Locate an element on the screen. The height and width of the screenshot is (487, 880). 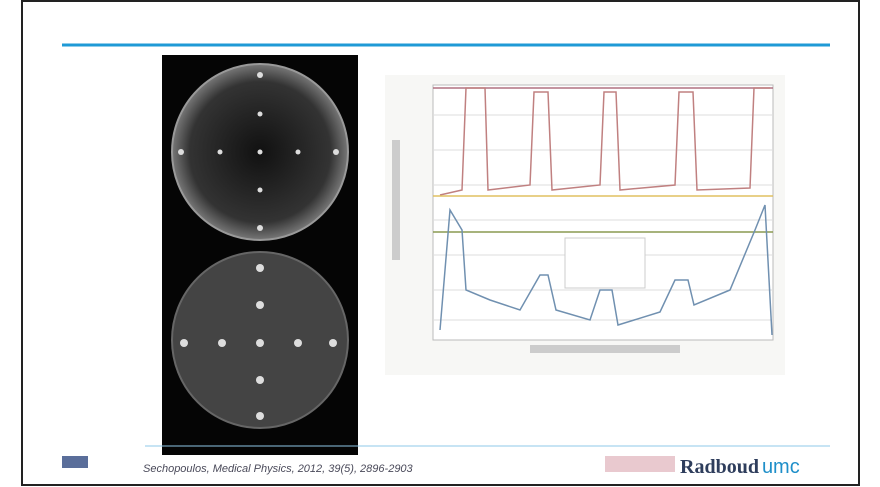
brand-logo: Radboud umc is located at coordinates (740, 467).